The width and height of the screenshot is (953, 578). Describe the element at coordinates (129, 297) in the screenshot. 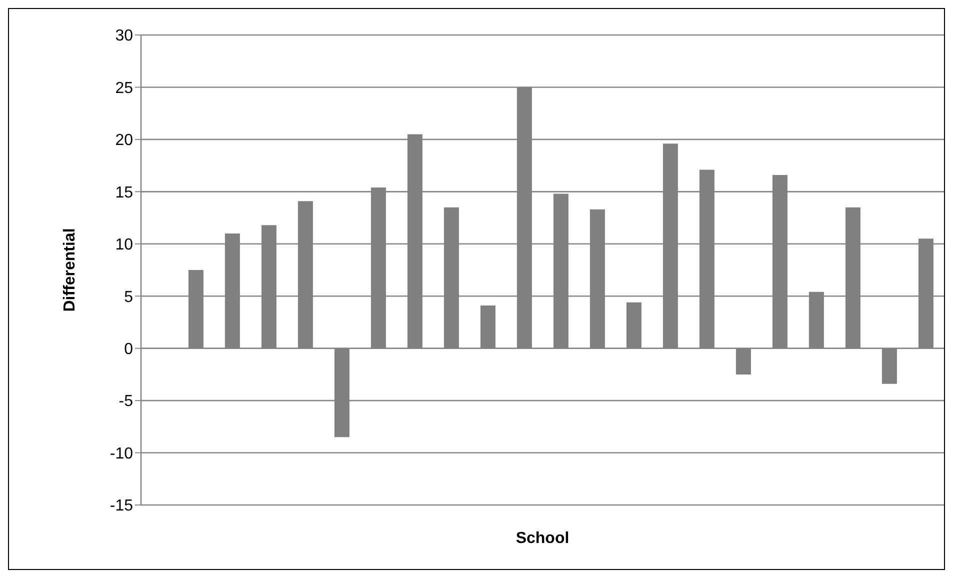

I see `y-tick-label: 5` at that location.